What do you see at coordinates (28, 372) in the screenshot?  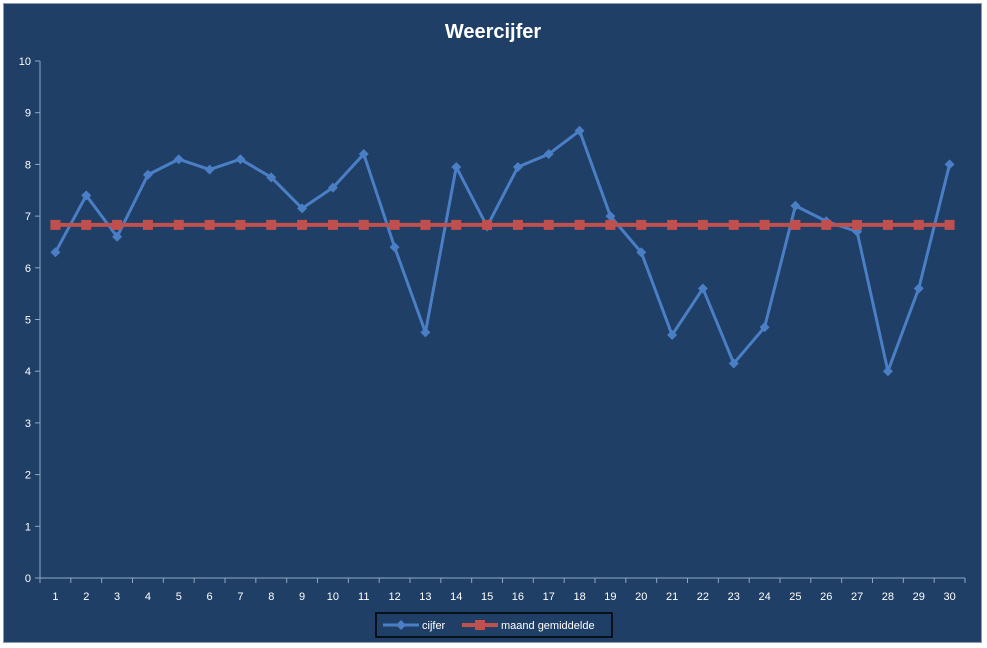 I see `y-tick-label: 4` at bounding box center [28, 372].